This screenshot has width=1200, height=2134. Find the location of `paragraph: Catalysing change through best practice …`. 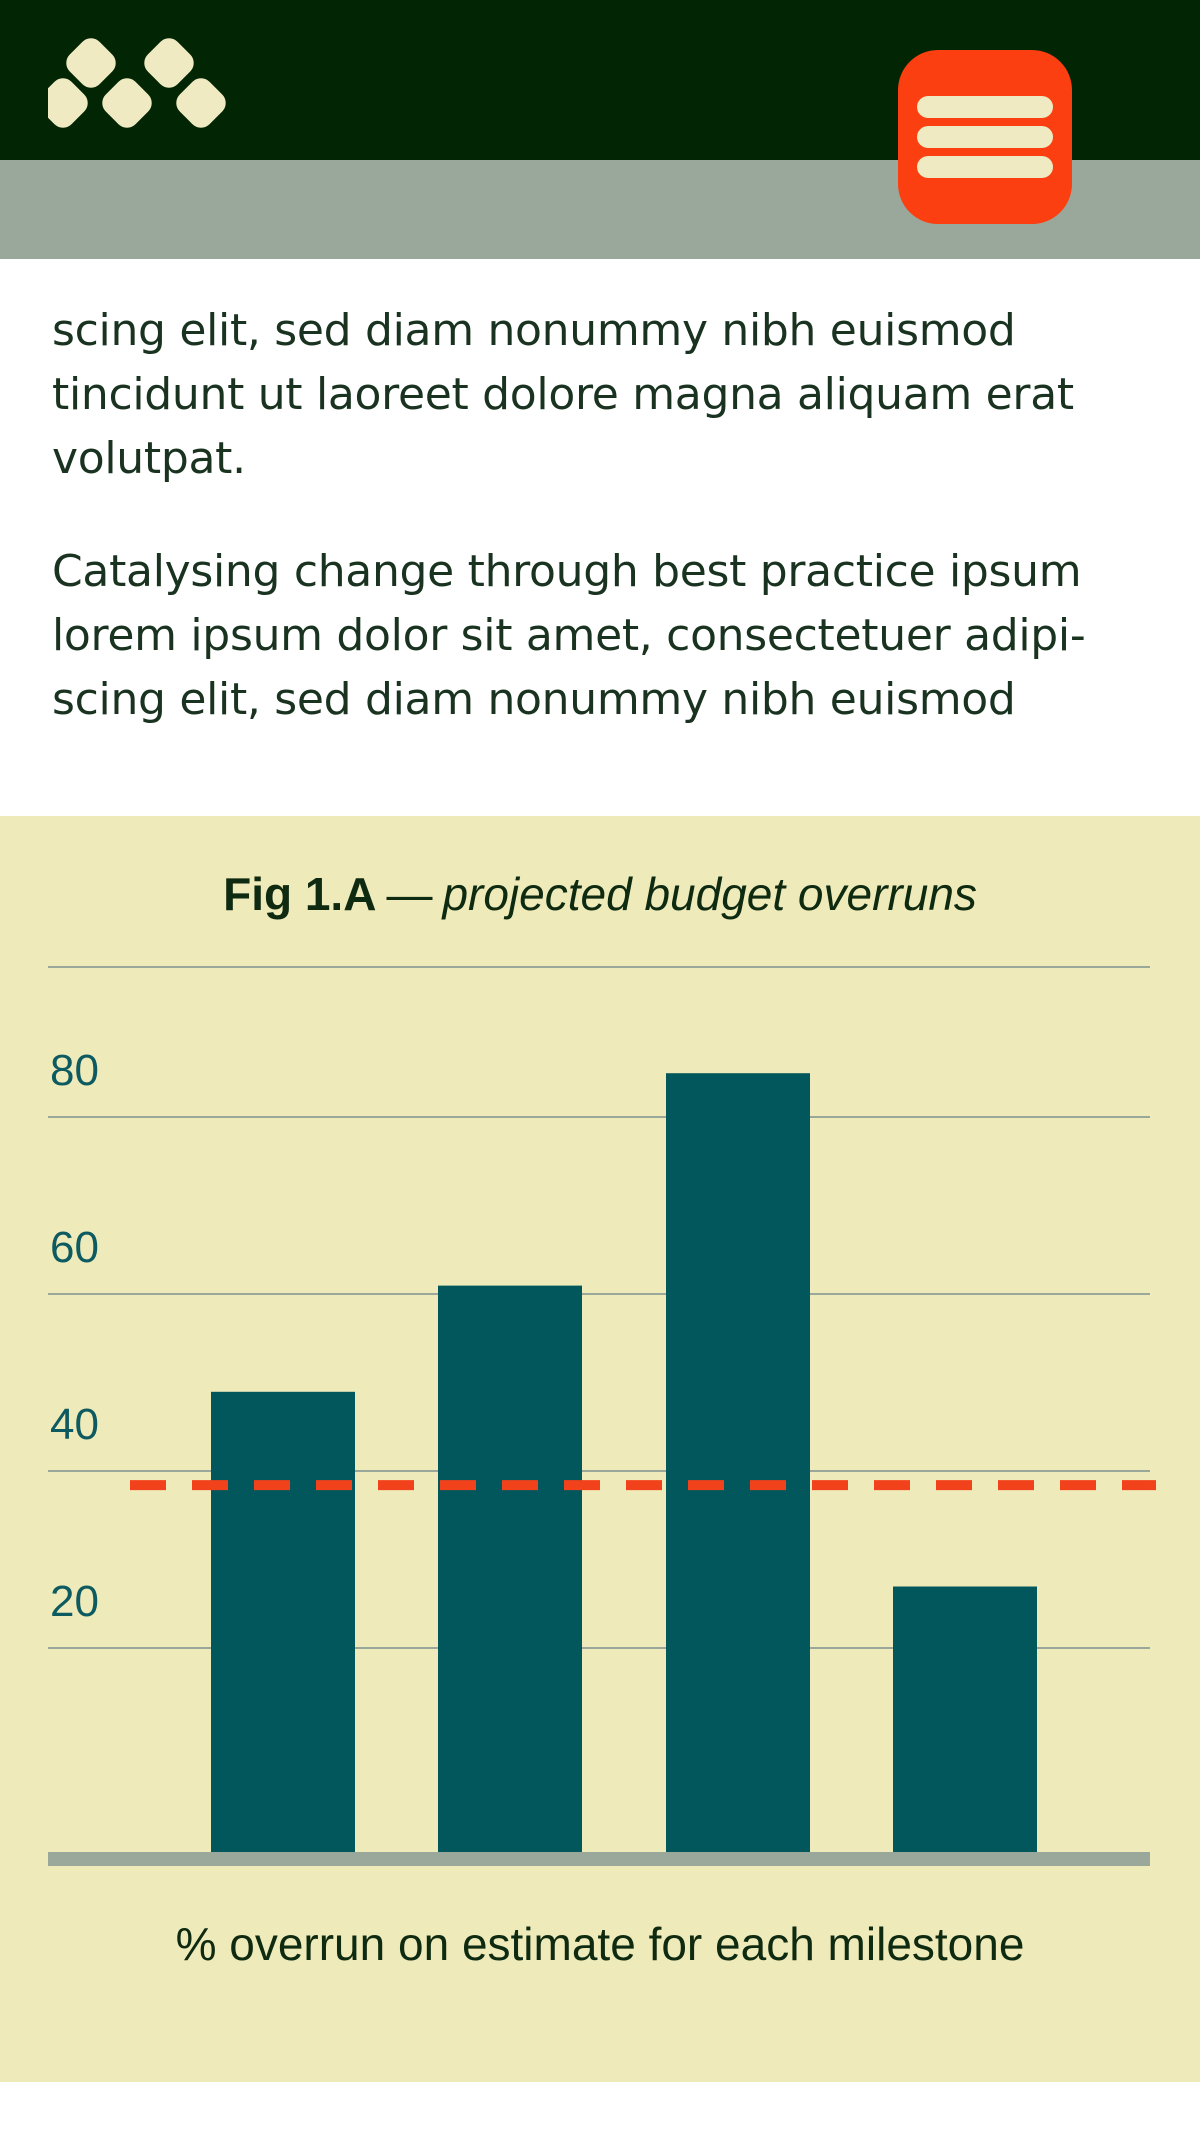

paragraph: Catalysing change through best practice … is located at coordinates (569, 635).